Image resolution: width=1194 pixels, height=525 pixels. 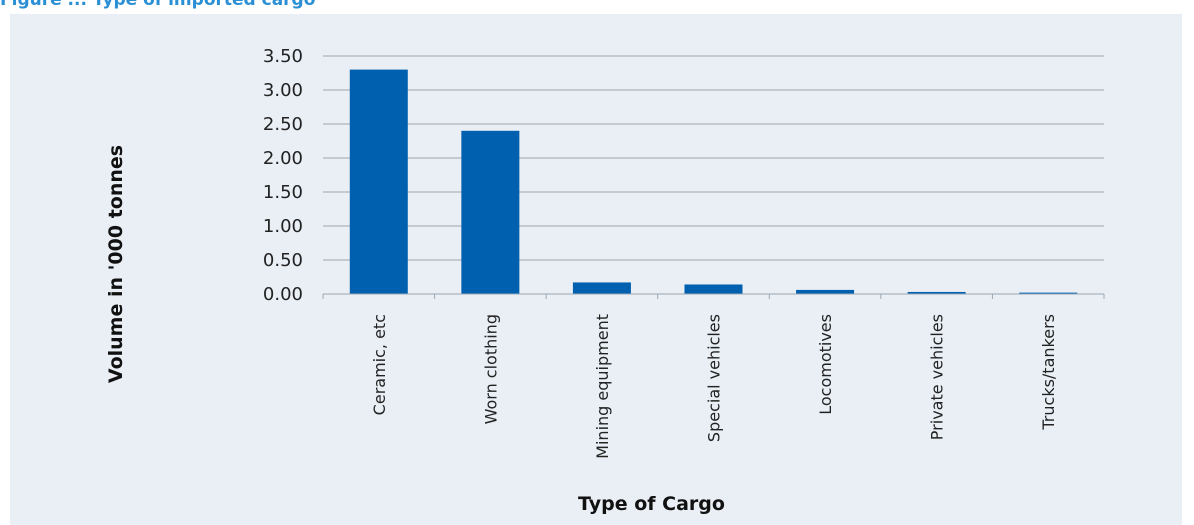 What do you see at coordinates (283, 124) in the screenshot?
I see `y-tick-label: 2.50` at bounding box center [283, 124].